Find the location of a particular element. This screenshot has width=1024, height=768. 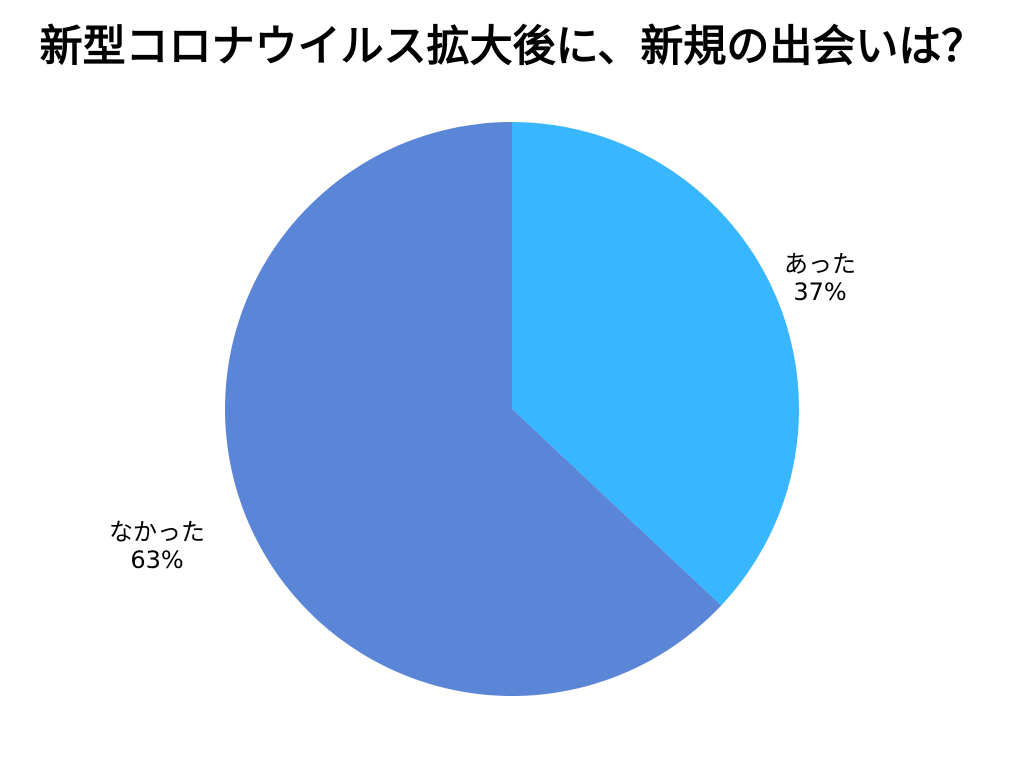

slice-label-nakatta: なかった 63% is located at coordinates (157, 546).